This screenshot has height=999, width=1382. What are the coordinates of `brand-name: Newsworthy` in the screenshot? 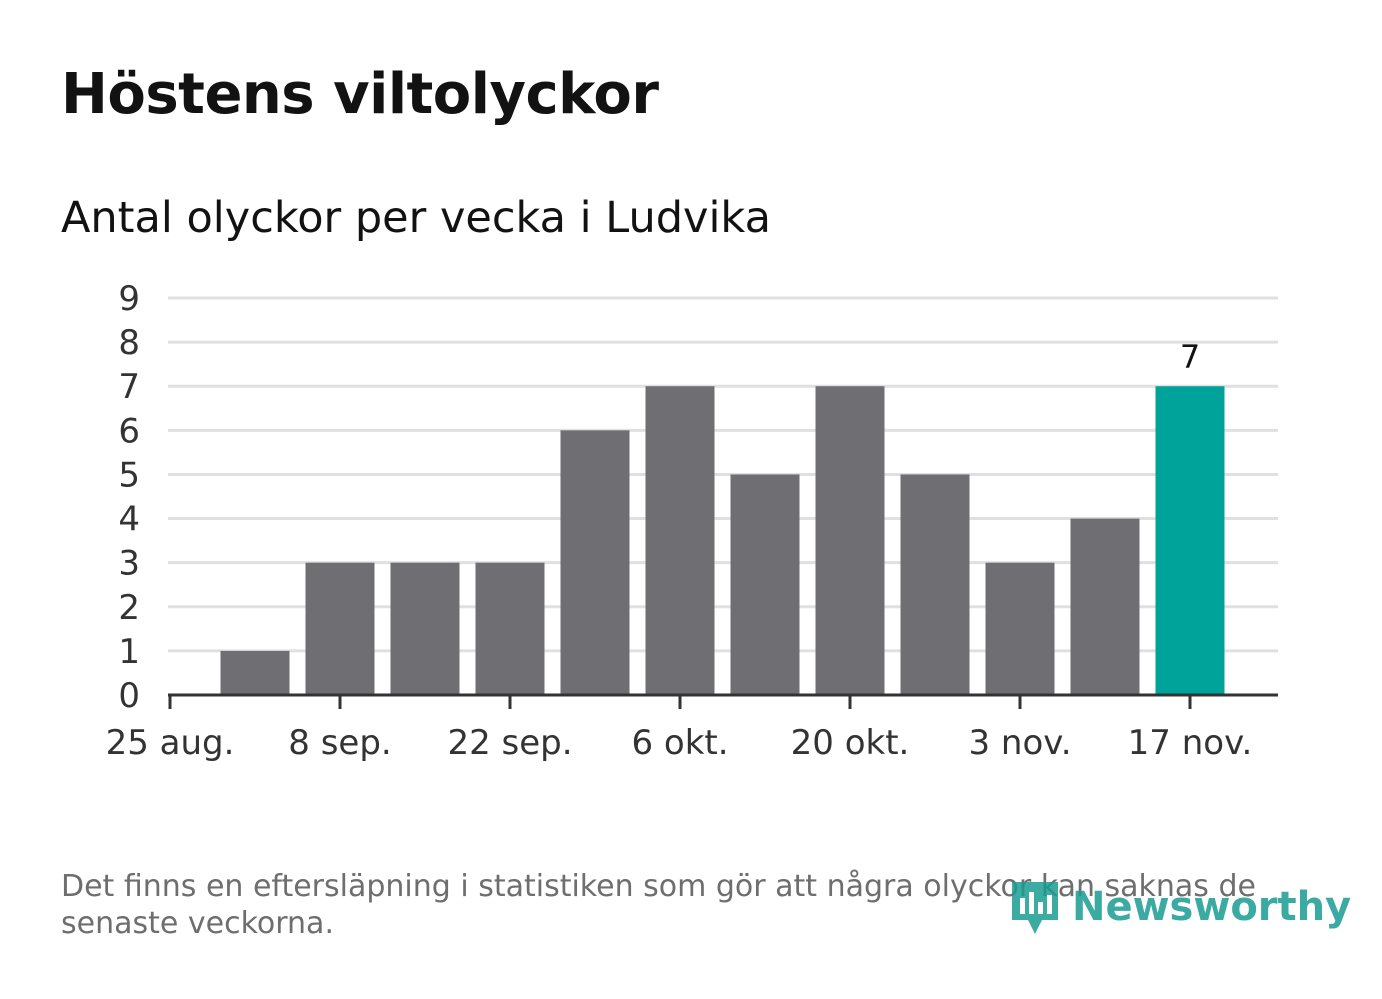 It's located at (1212, 907).